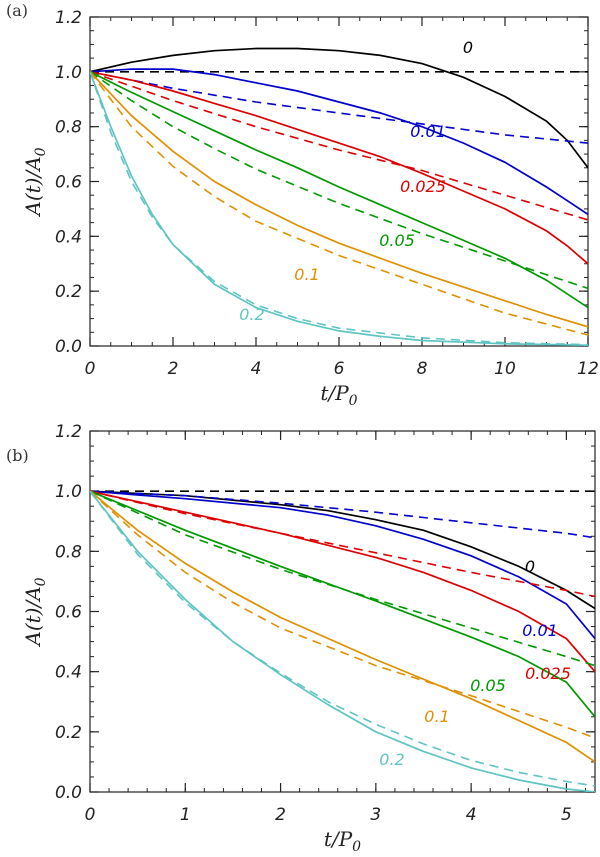  Describe the element at coordinates (17, 10) in the screenshot. I see `panel-label: (a)` at that location.